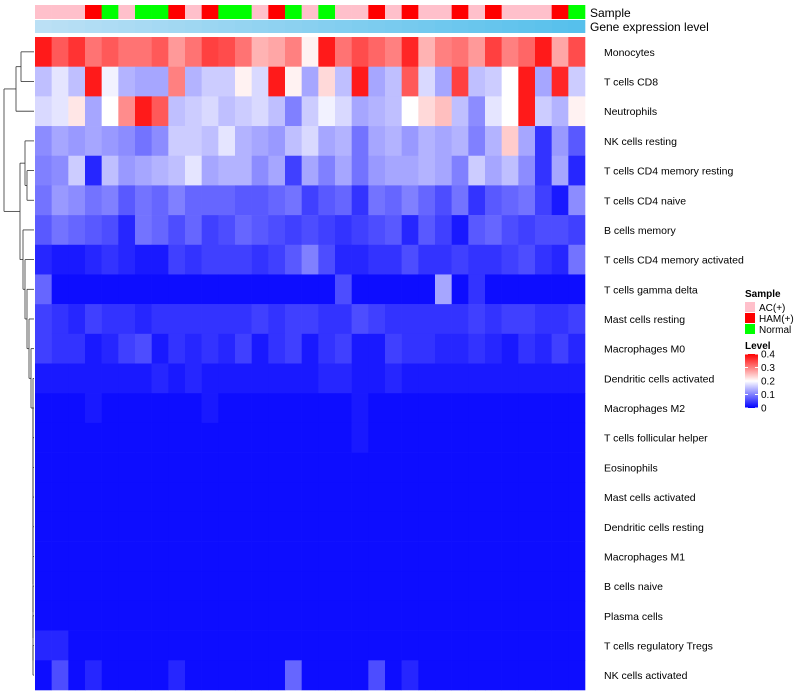  Describe the element at coordinates (630, 112) in the screenshot. I see `row-label: Neutrophils` at that location.